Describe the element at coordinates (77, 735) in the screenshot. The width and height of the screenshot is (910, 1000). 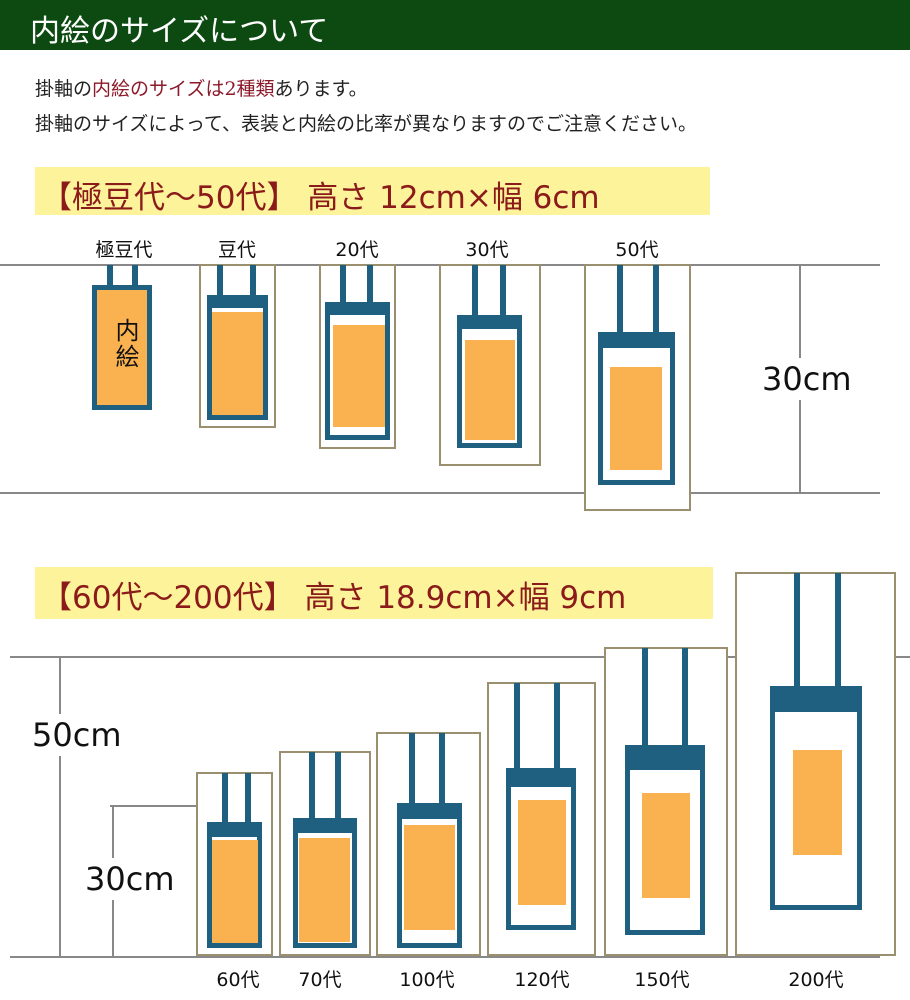
I see `measure-label: 50cm` at that location.